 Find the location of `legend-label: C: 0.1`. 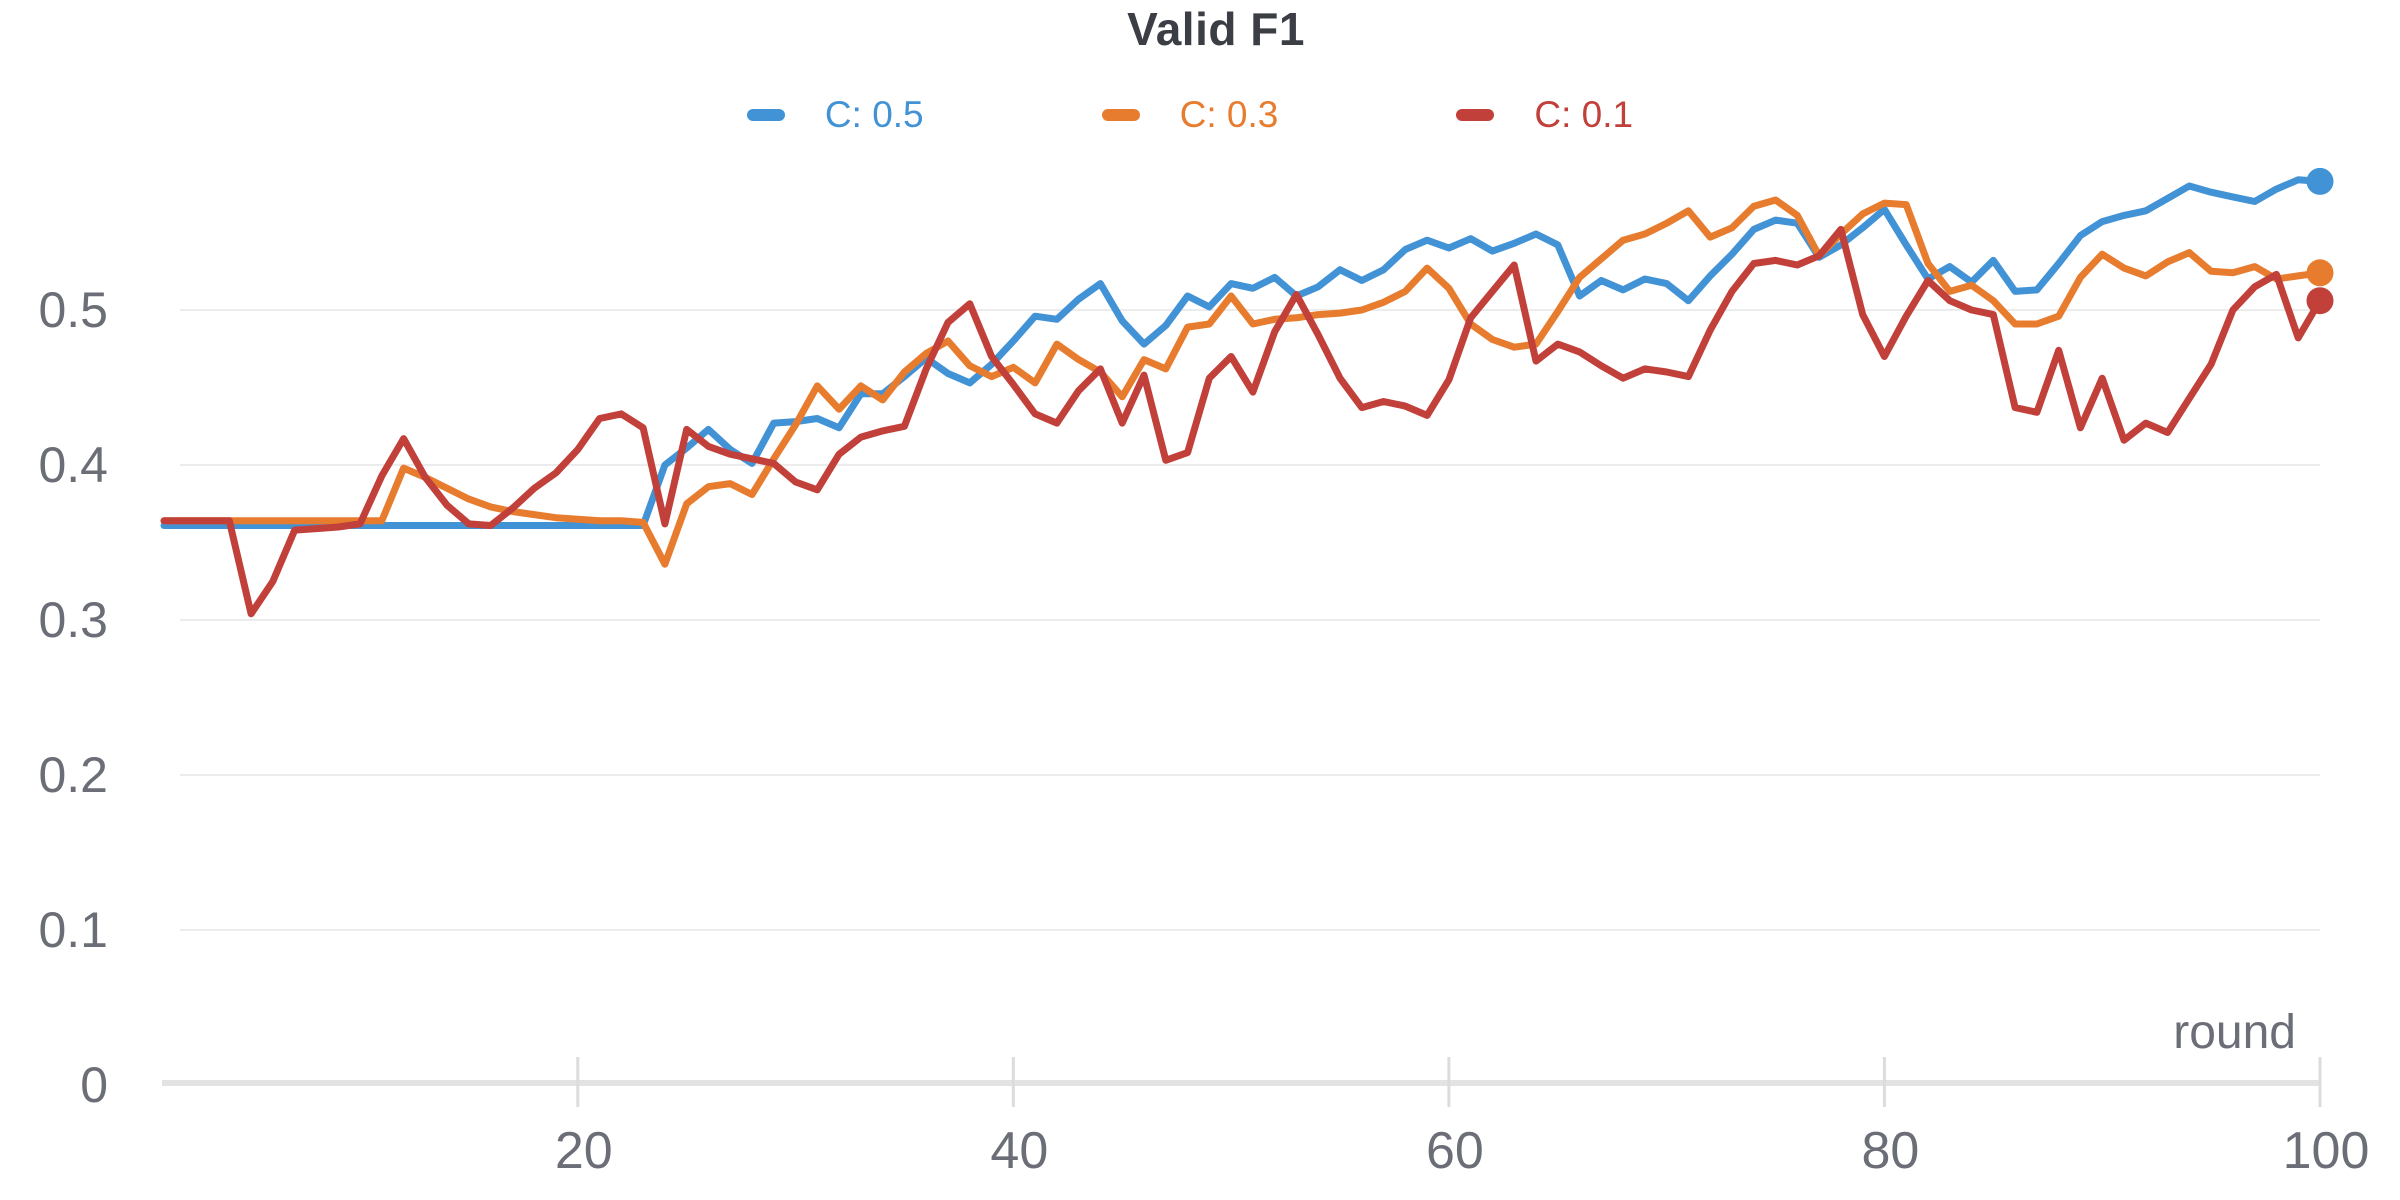

legend-label: C: 0.1 is located at coordinates (1584, 114).